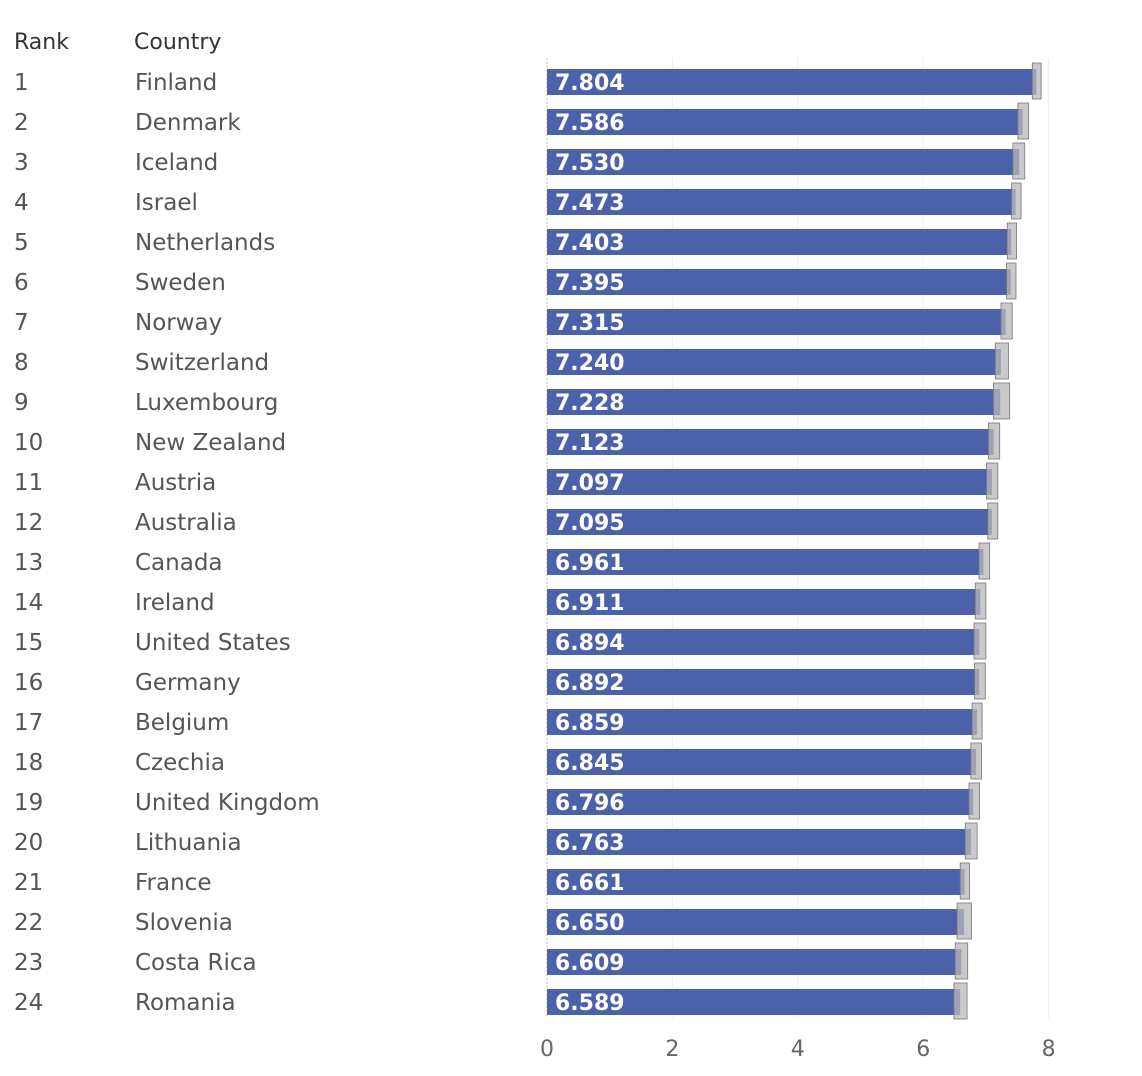 This screenshot has width=1142, height=1076. I want to click on value-label: 6.650, so click(590, 923).